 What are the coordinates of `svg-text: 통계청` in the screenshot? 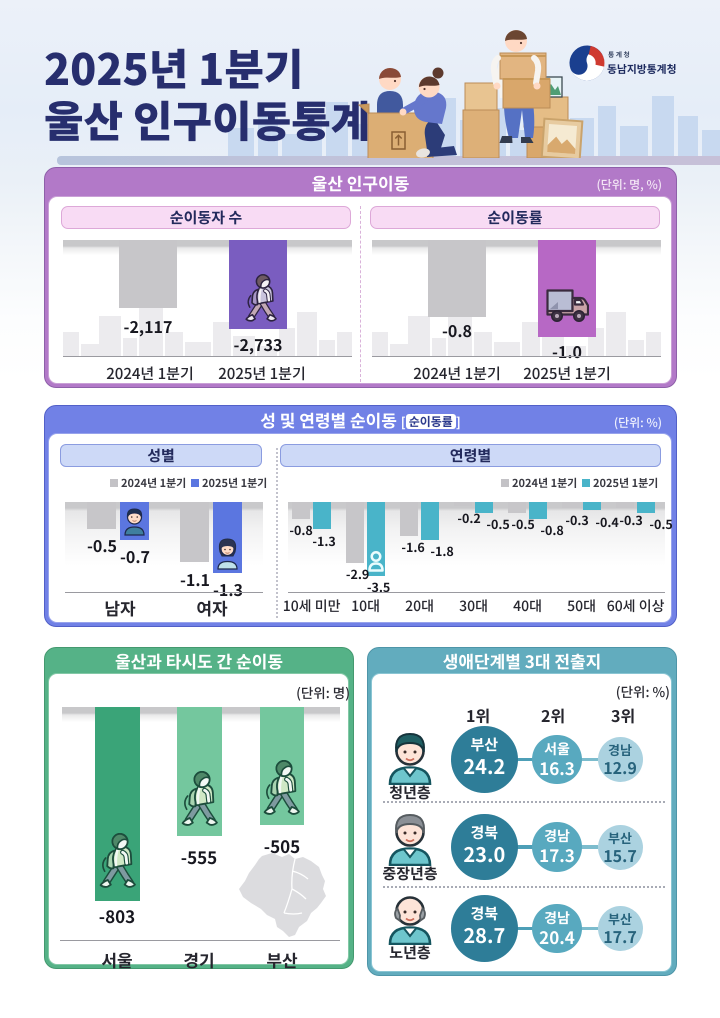 It's located at (619, 54).